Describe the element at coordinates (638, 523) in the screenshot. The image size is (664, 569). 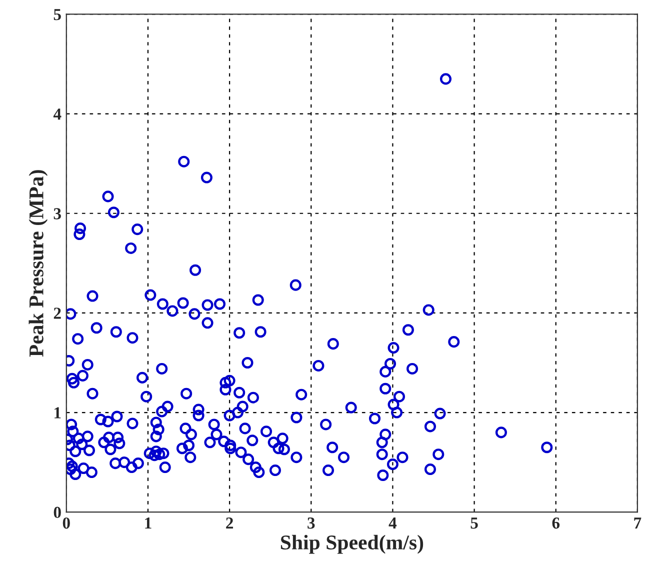
I see `x-tick-label: 7` at that location.